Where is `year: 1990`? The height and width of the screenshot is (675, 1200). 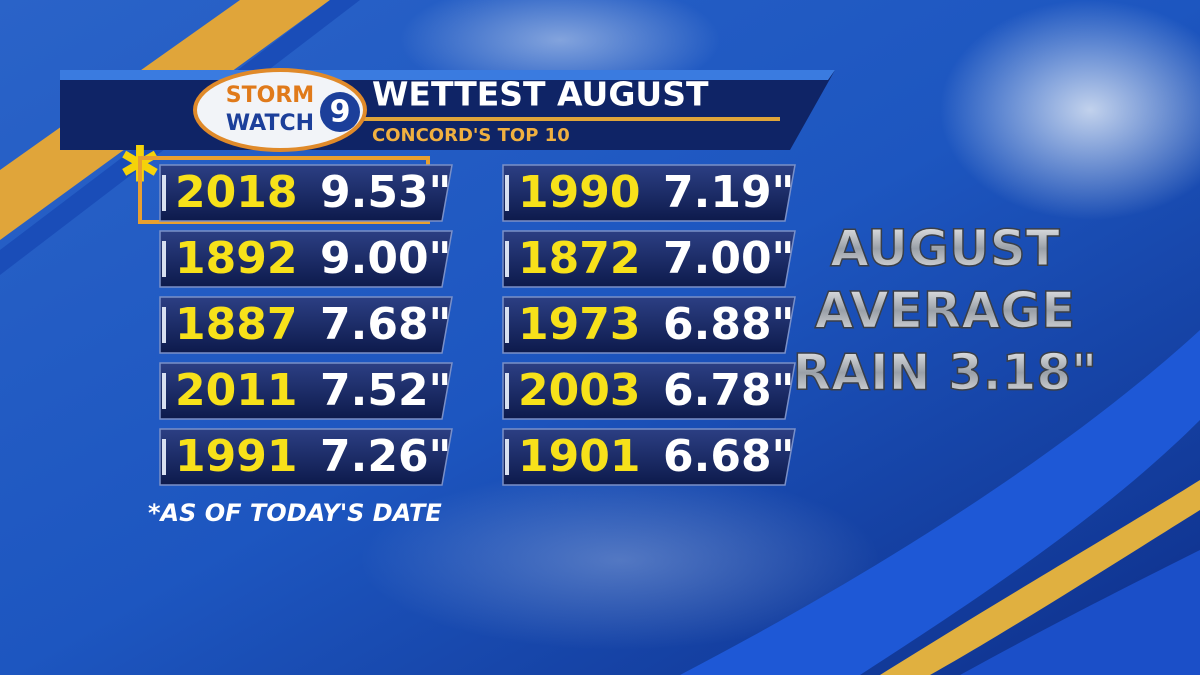 year: 1990 is located at coordinates (579, 192).